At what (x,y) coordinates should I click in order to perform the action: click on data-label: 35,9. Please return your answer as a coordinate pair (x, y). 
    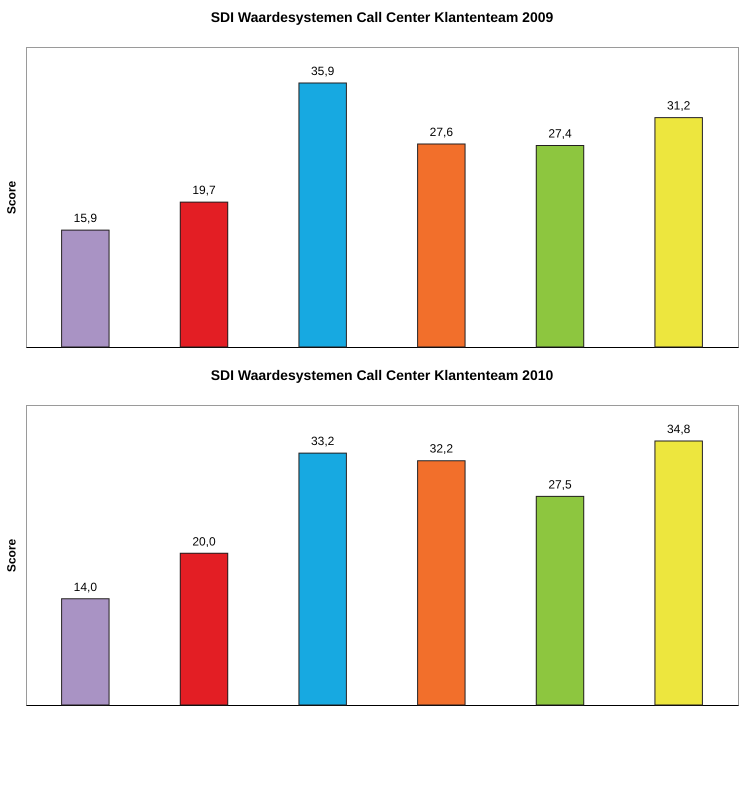
    Looking at the image, I should click on (322, 71).